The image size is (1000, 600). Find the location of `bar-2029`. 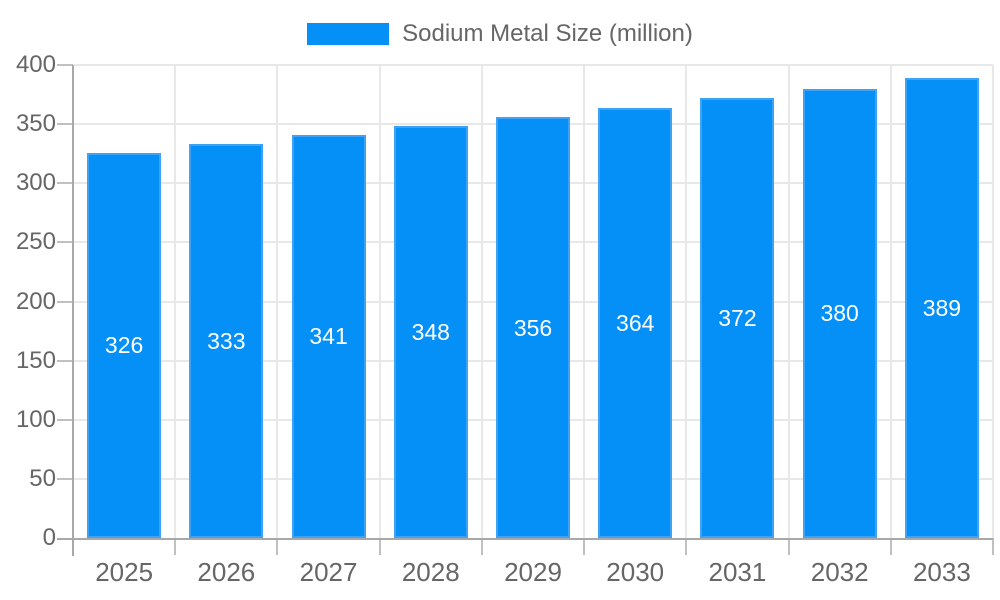

bar-2029 is located at coordinates (533, 327).